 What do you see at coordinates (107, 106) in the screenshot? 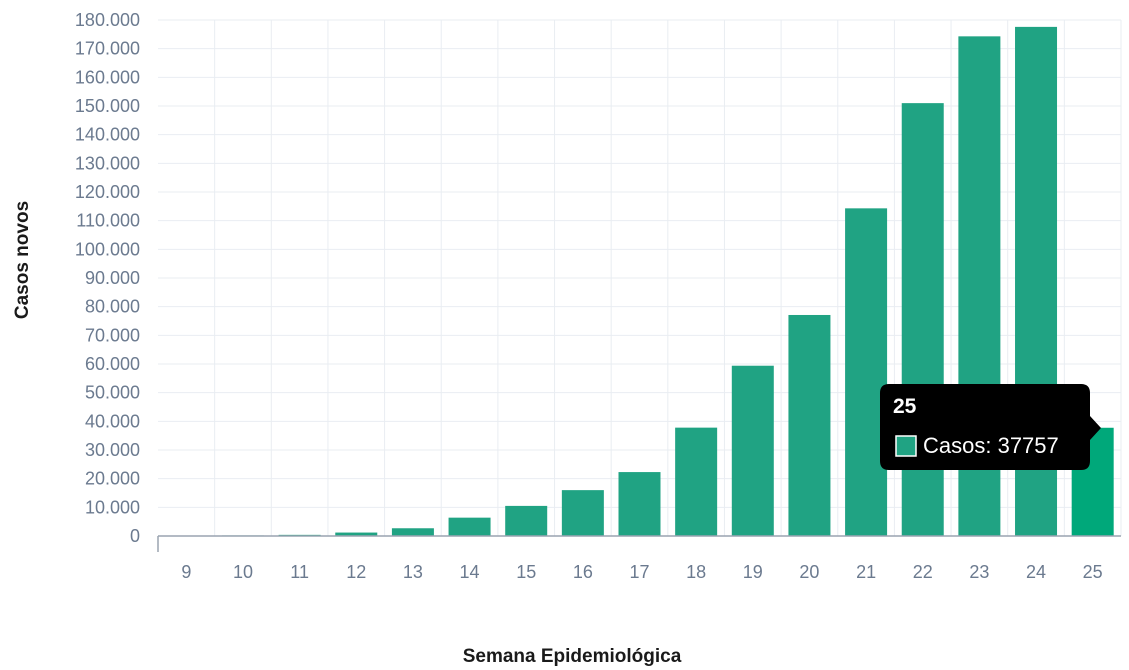
I see `y-tick-label: 150.000` at bounding box center [107, 106].